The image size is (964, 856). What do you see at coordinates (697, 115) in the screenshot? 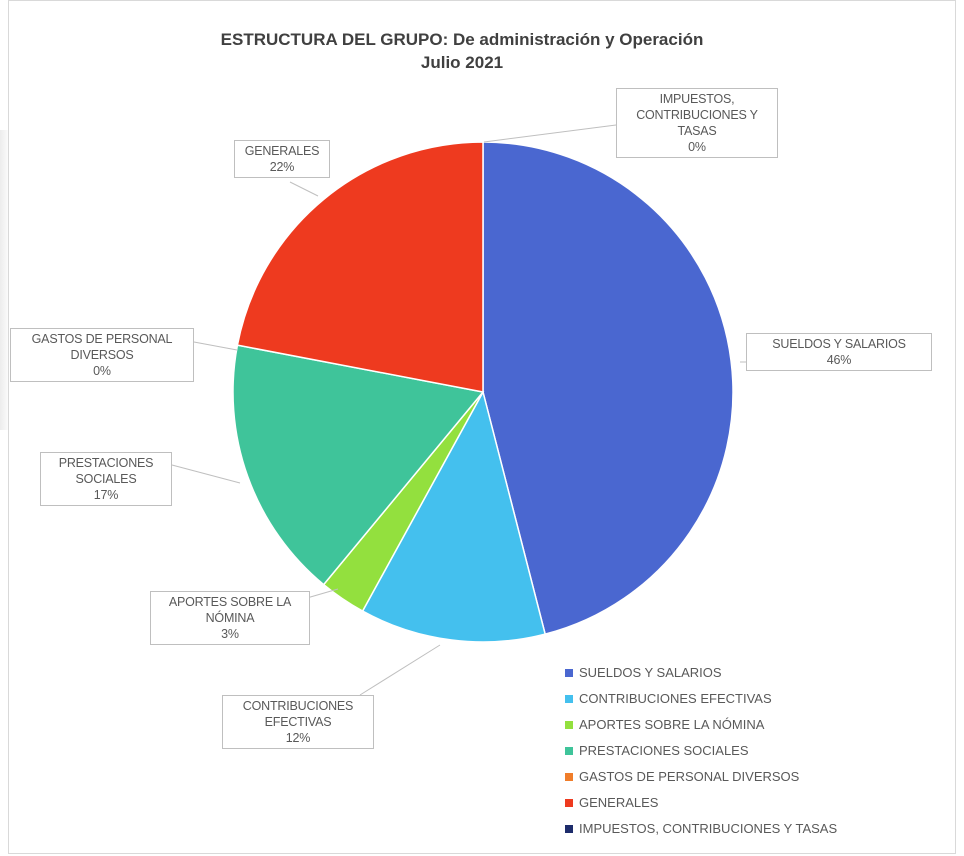
I see `data-label-text: CONTRIBUCIONES Y` at bounding box center [697, 115].